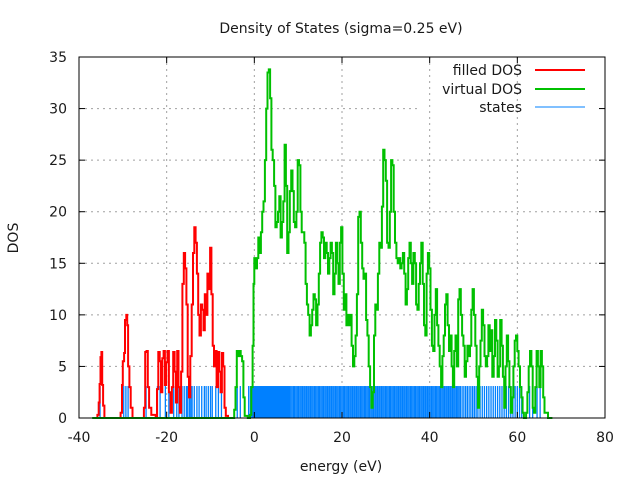 This screenshot has height=480, width=640. What do you see at coordinates (58, 110) in the screenshot?
I see `y-tick-label: 30` at bounding box center [58, 110].